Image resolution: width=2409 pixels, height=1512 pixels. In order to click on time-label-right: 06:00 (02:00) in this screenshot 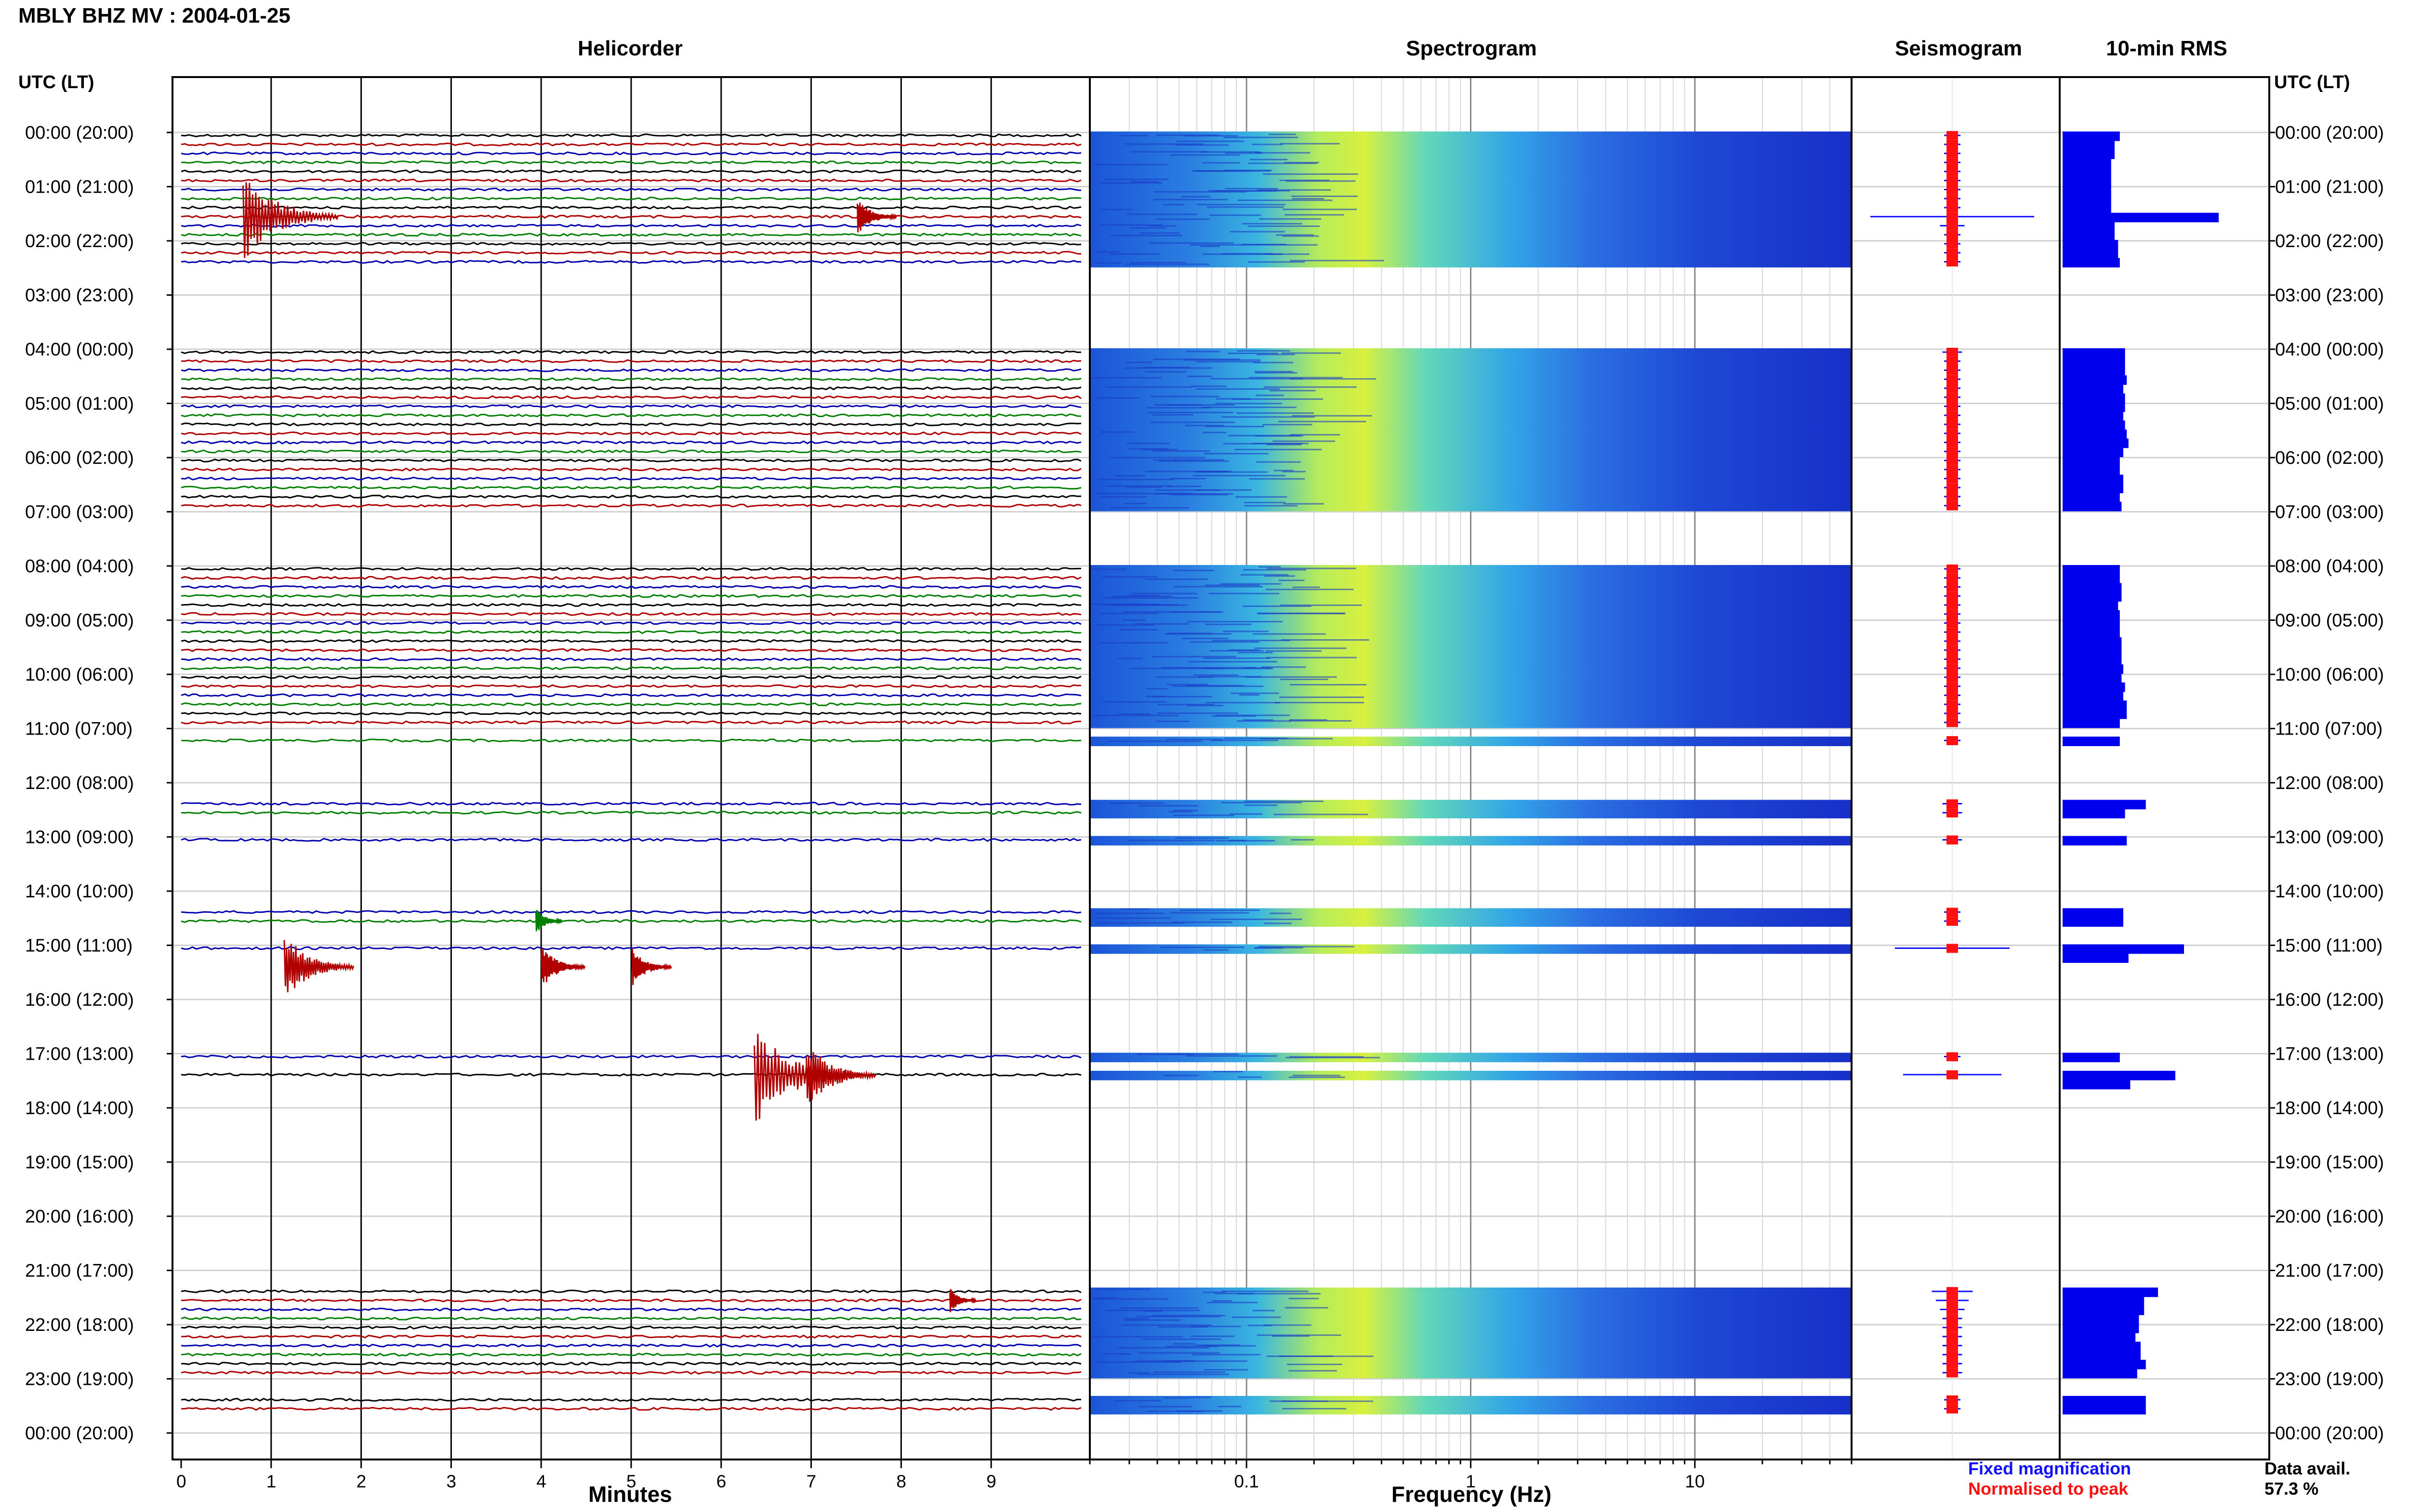, I will do `click(2329, 458)`.